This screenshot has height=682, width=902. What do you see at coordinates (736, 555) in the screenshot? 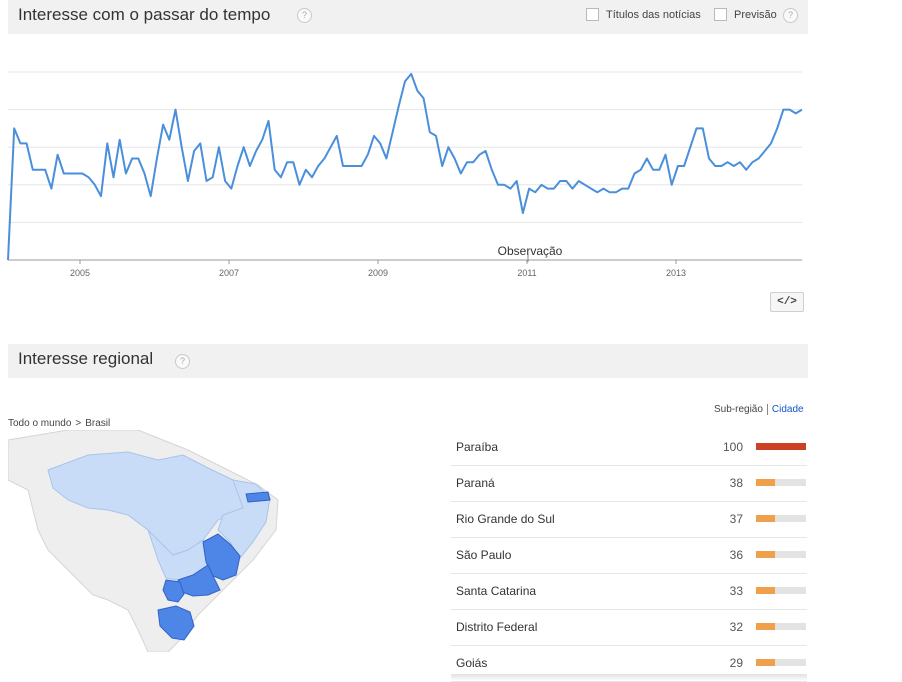
I see `region-value: 36` at bounding box center [736, 555].